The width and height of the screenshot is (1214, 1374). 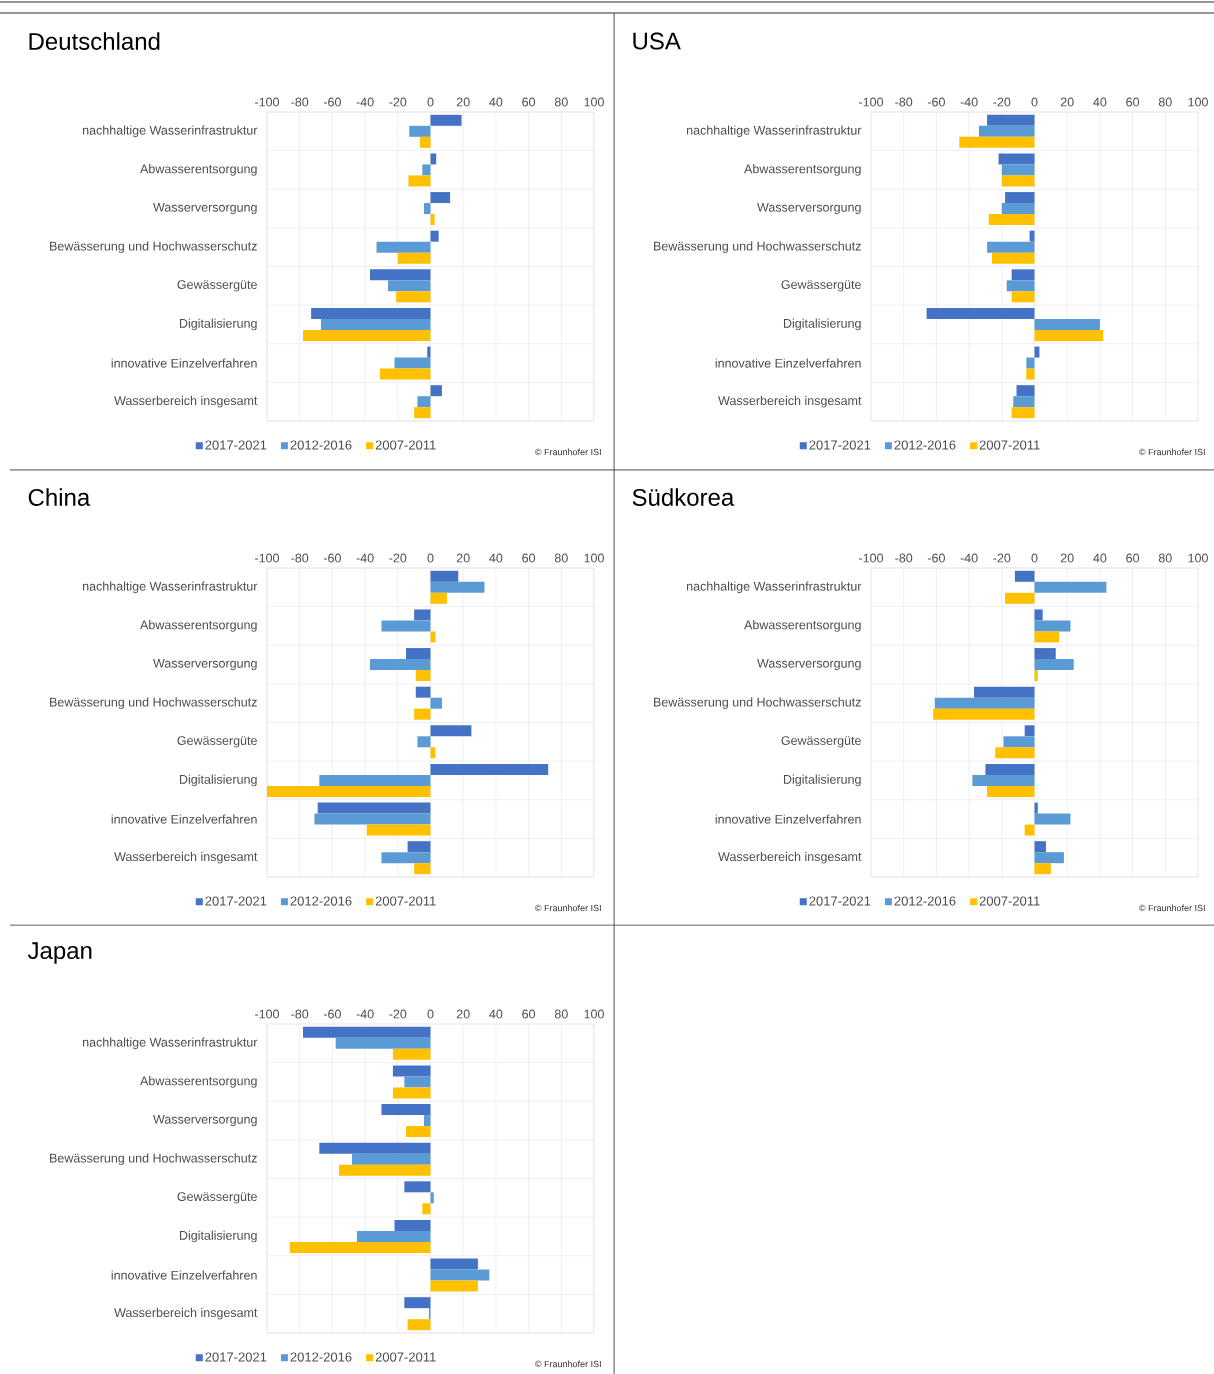 What do you see at coordinates (657, 41) in the screenshot?
I see `text: USA` at bounding box center [657, 41].